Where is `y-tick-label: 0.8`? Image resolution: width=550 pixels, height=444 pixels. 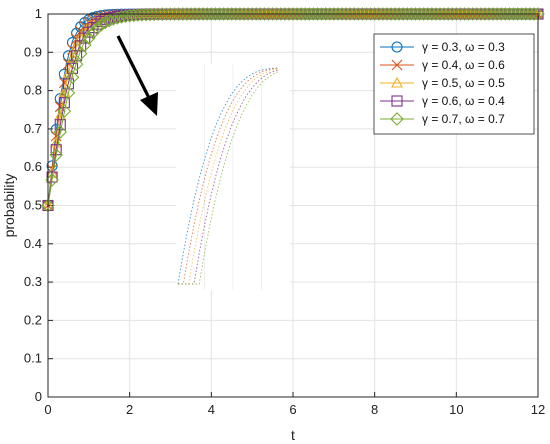
y-tick-label: 0.8 is located at coordinates (33, 90).